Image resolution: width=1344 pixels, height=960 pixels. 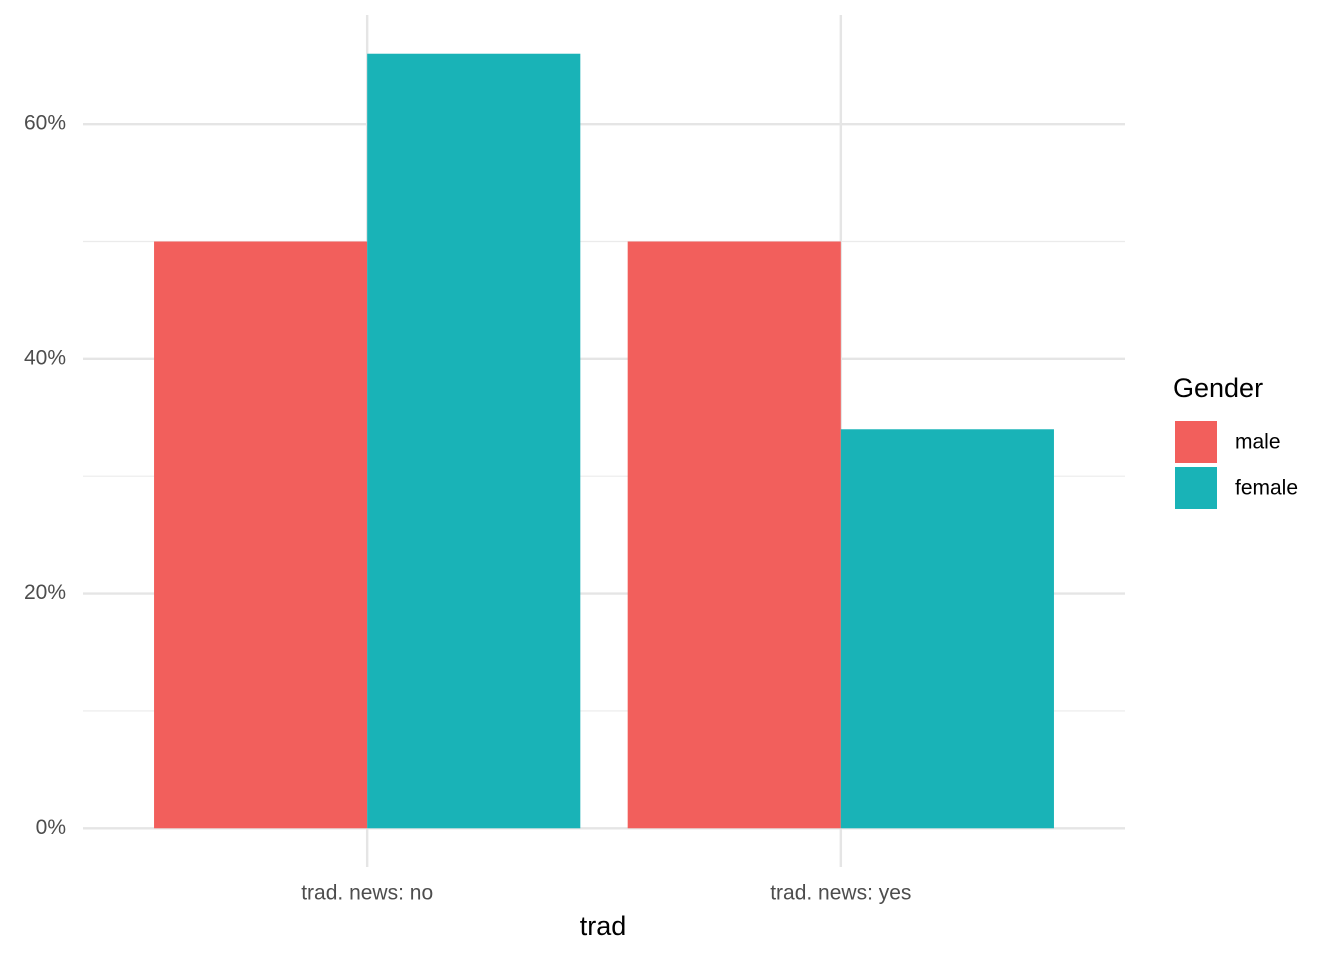 What do you see at coordinates (1258, 442) in the screenshot?
I see `legend-label: male` at bounding box center [1258, 442].